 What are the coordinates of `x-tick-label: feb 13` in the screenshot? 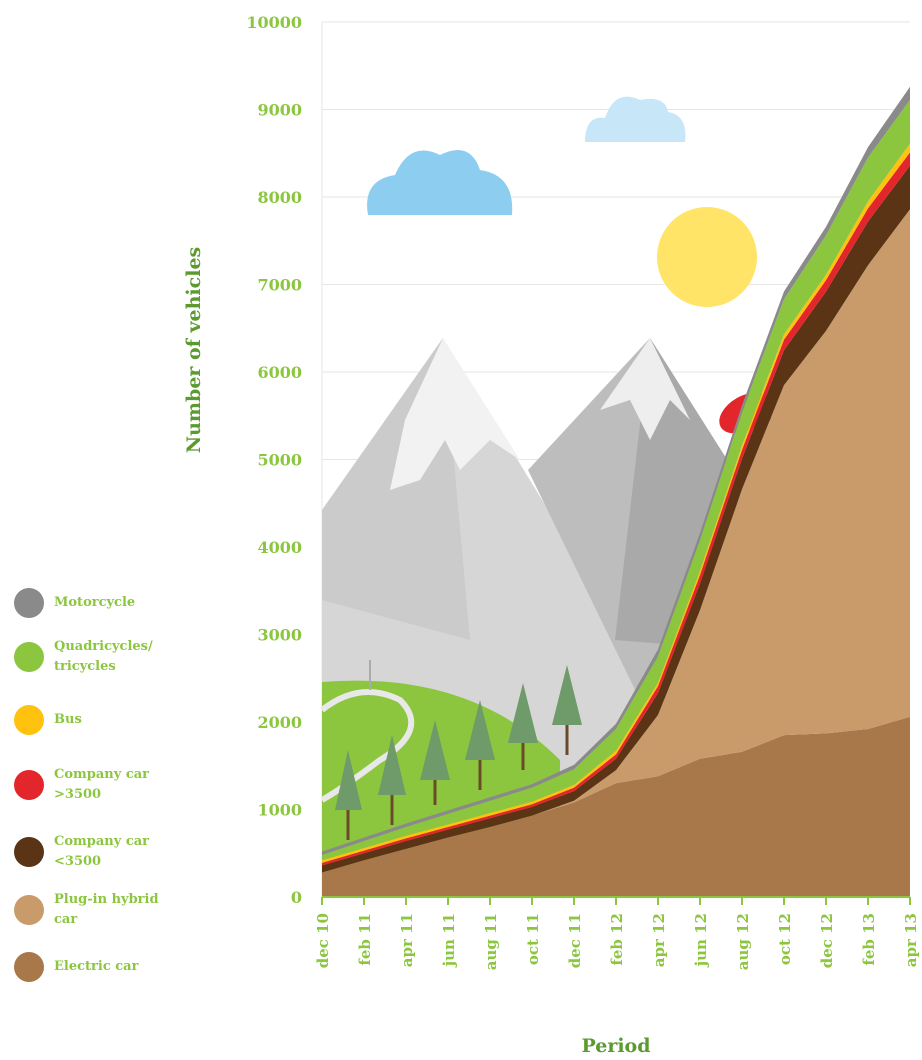 It's located at (869, 939).